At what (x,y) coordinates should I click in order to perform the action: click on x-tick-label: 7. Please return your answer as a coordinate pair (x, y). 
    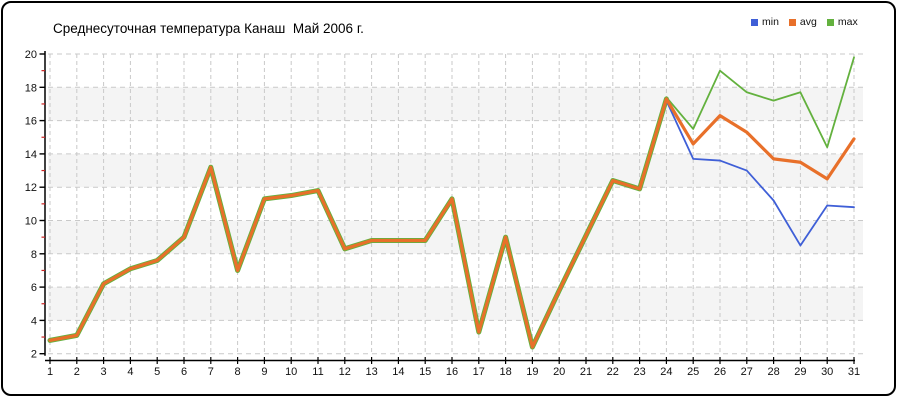
    Looking at the image, I should click on (211, 372).